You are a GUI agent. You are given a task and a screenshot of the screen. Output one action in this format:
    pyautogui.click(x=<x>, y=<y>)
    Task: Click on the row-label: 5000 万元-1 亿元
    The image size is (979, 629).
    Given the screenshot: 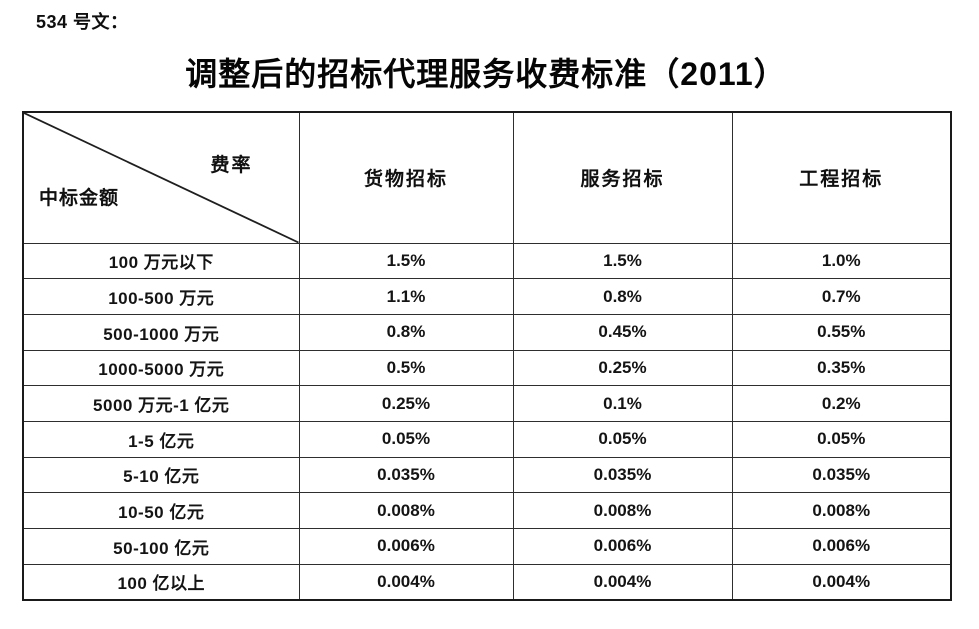 What is the action you would take?
    pyautogui.click(x=161, y=403)
    